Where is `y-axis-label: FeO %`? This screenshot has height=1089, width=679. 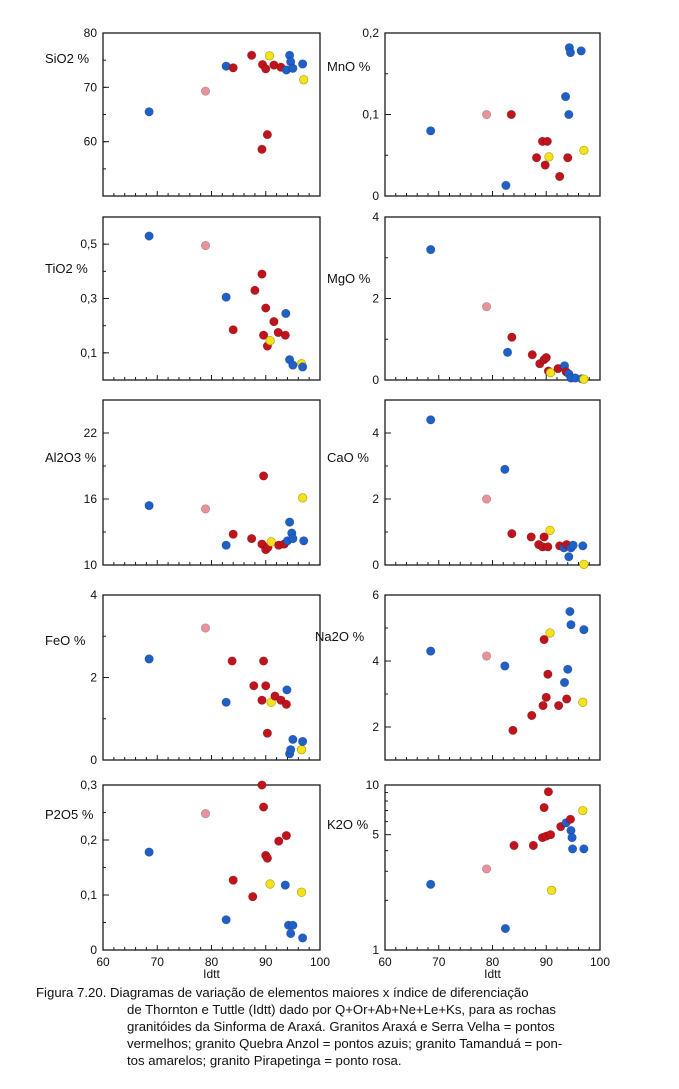
y-axis-label: FeO % is located at coordinates (65, 640).